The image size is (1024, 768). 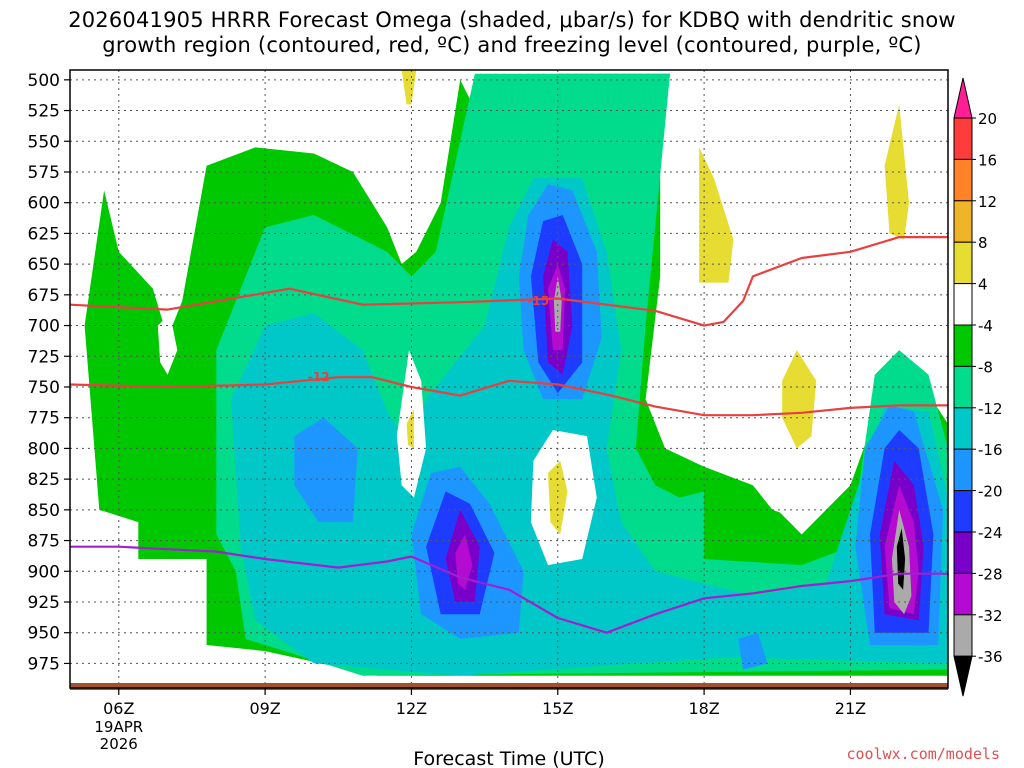 What do you see at coordinates (850, 708) in the screenshot?
I see `x-tick-label: 21Z` at bounding box center [850, 708].